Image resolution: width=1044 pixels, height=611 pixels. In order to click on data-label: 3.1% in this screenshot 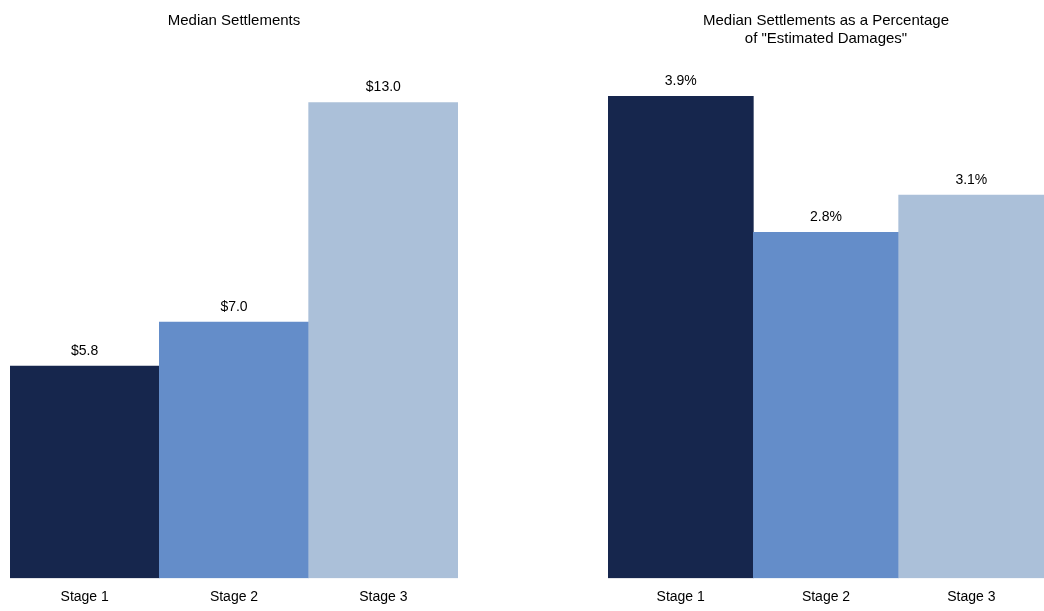, I will do `click(971, 179)`.